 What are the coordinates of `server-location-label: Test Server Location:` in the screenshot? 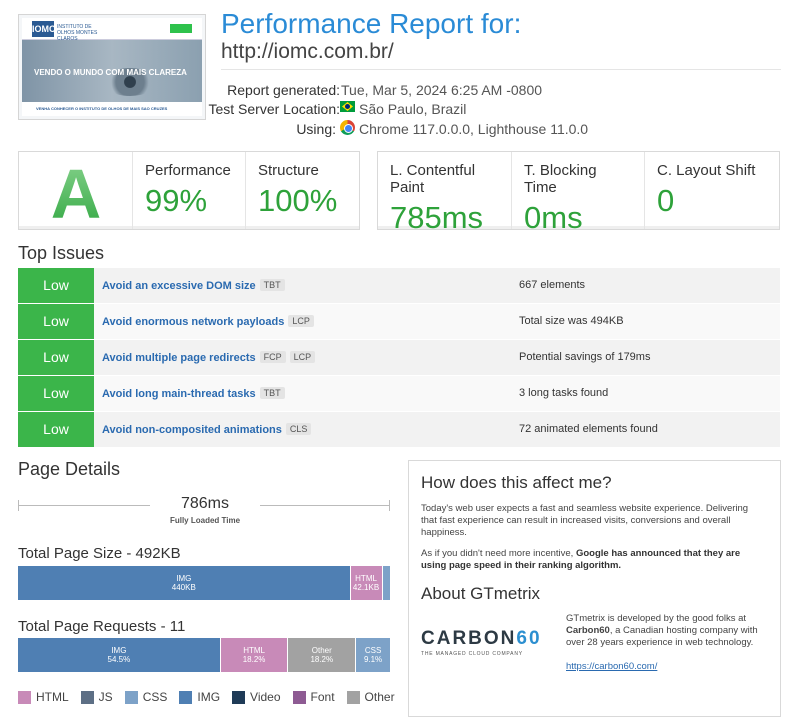 It's located at (274, 109).